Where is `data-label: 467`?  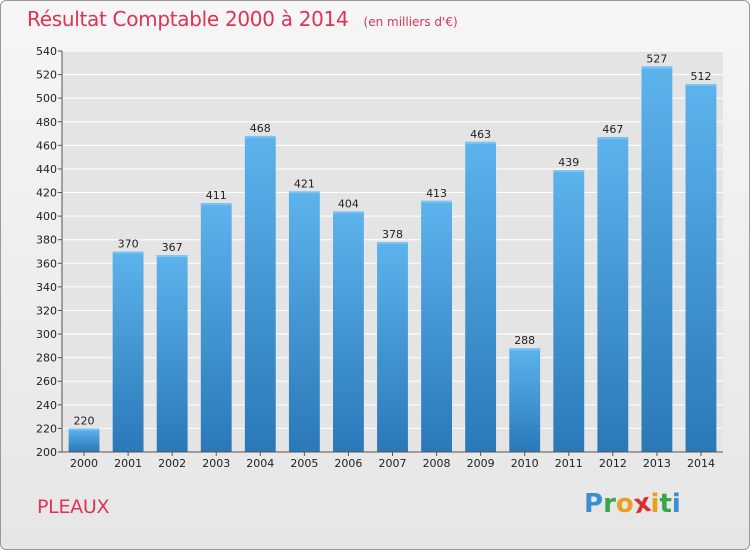
data-label: 467 is located at coordinates (612, 129).